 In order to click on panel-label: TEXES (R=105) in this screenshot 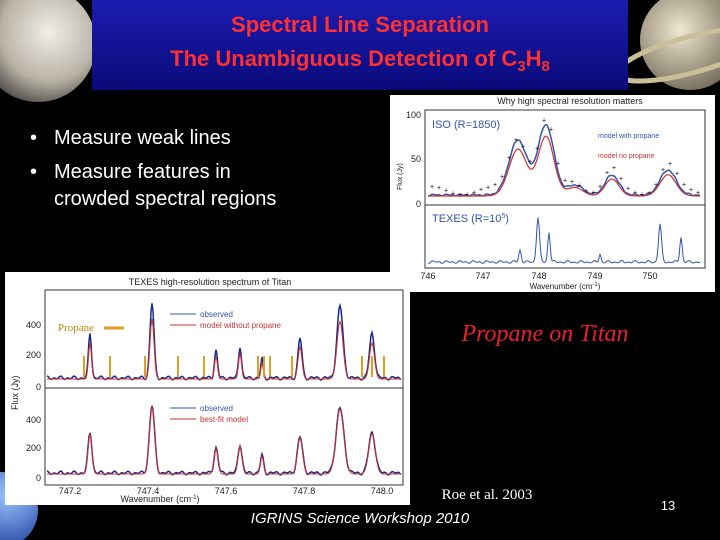, I will do `click(470, 219)`.